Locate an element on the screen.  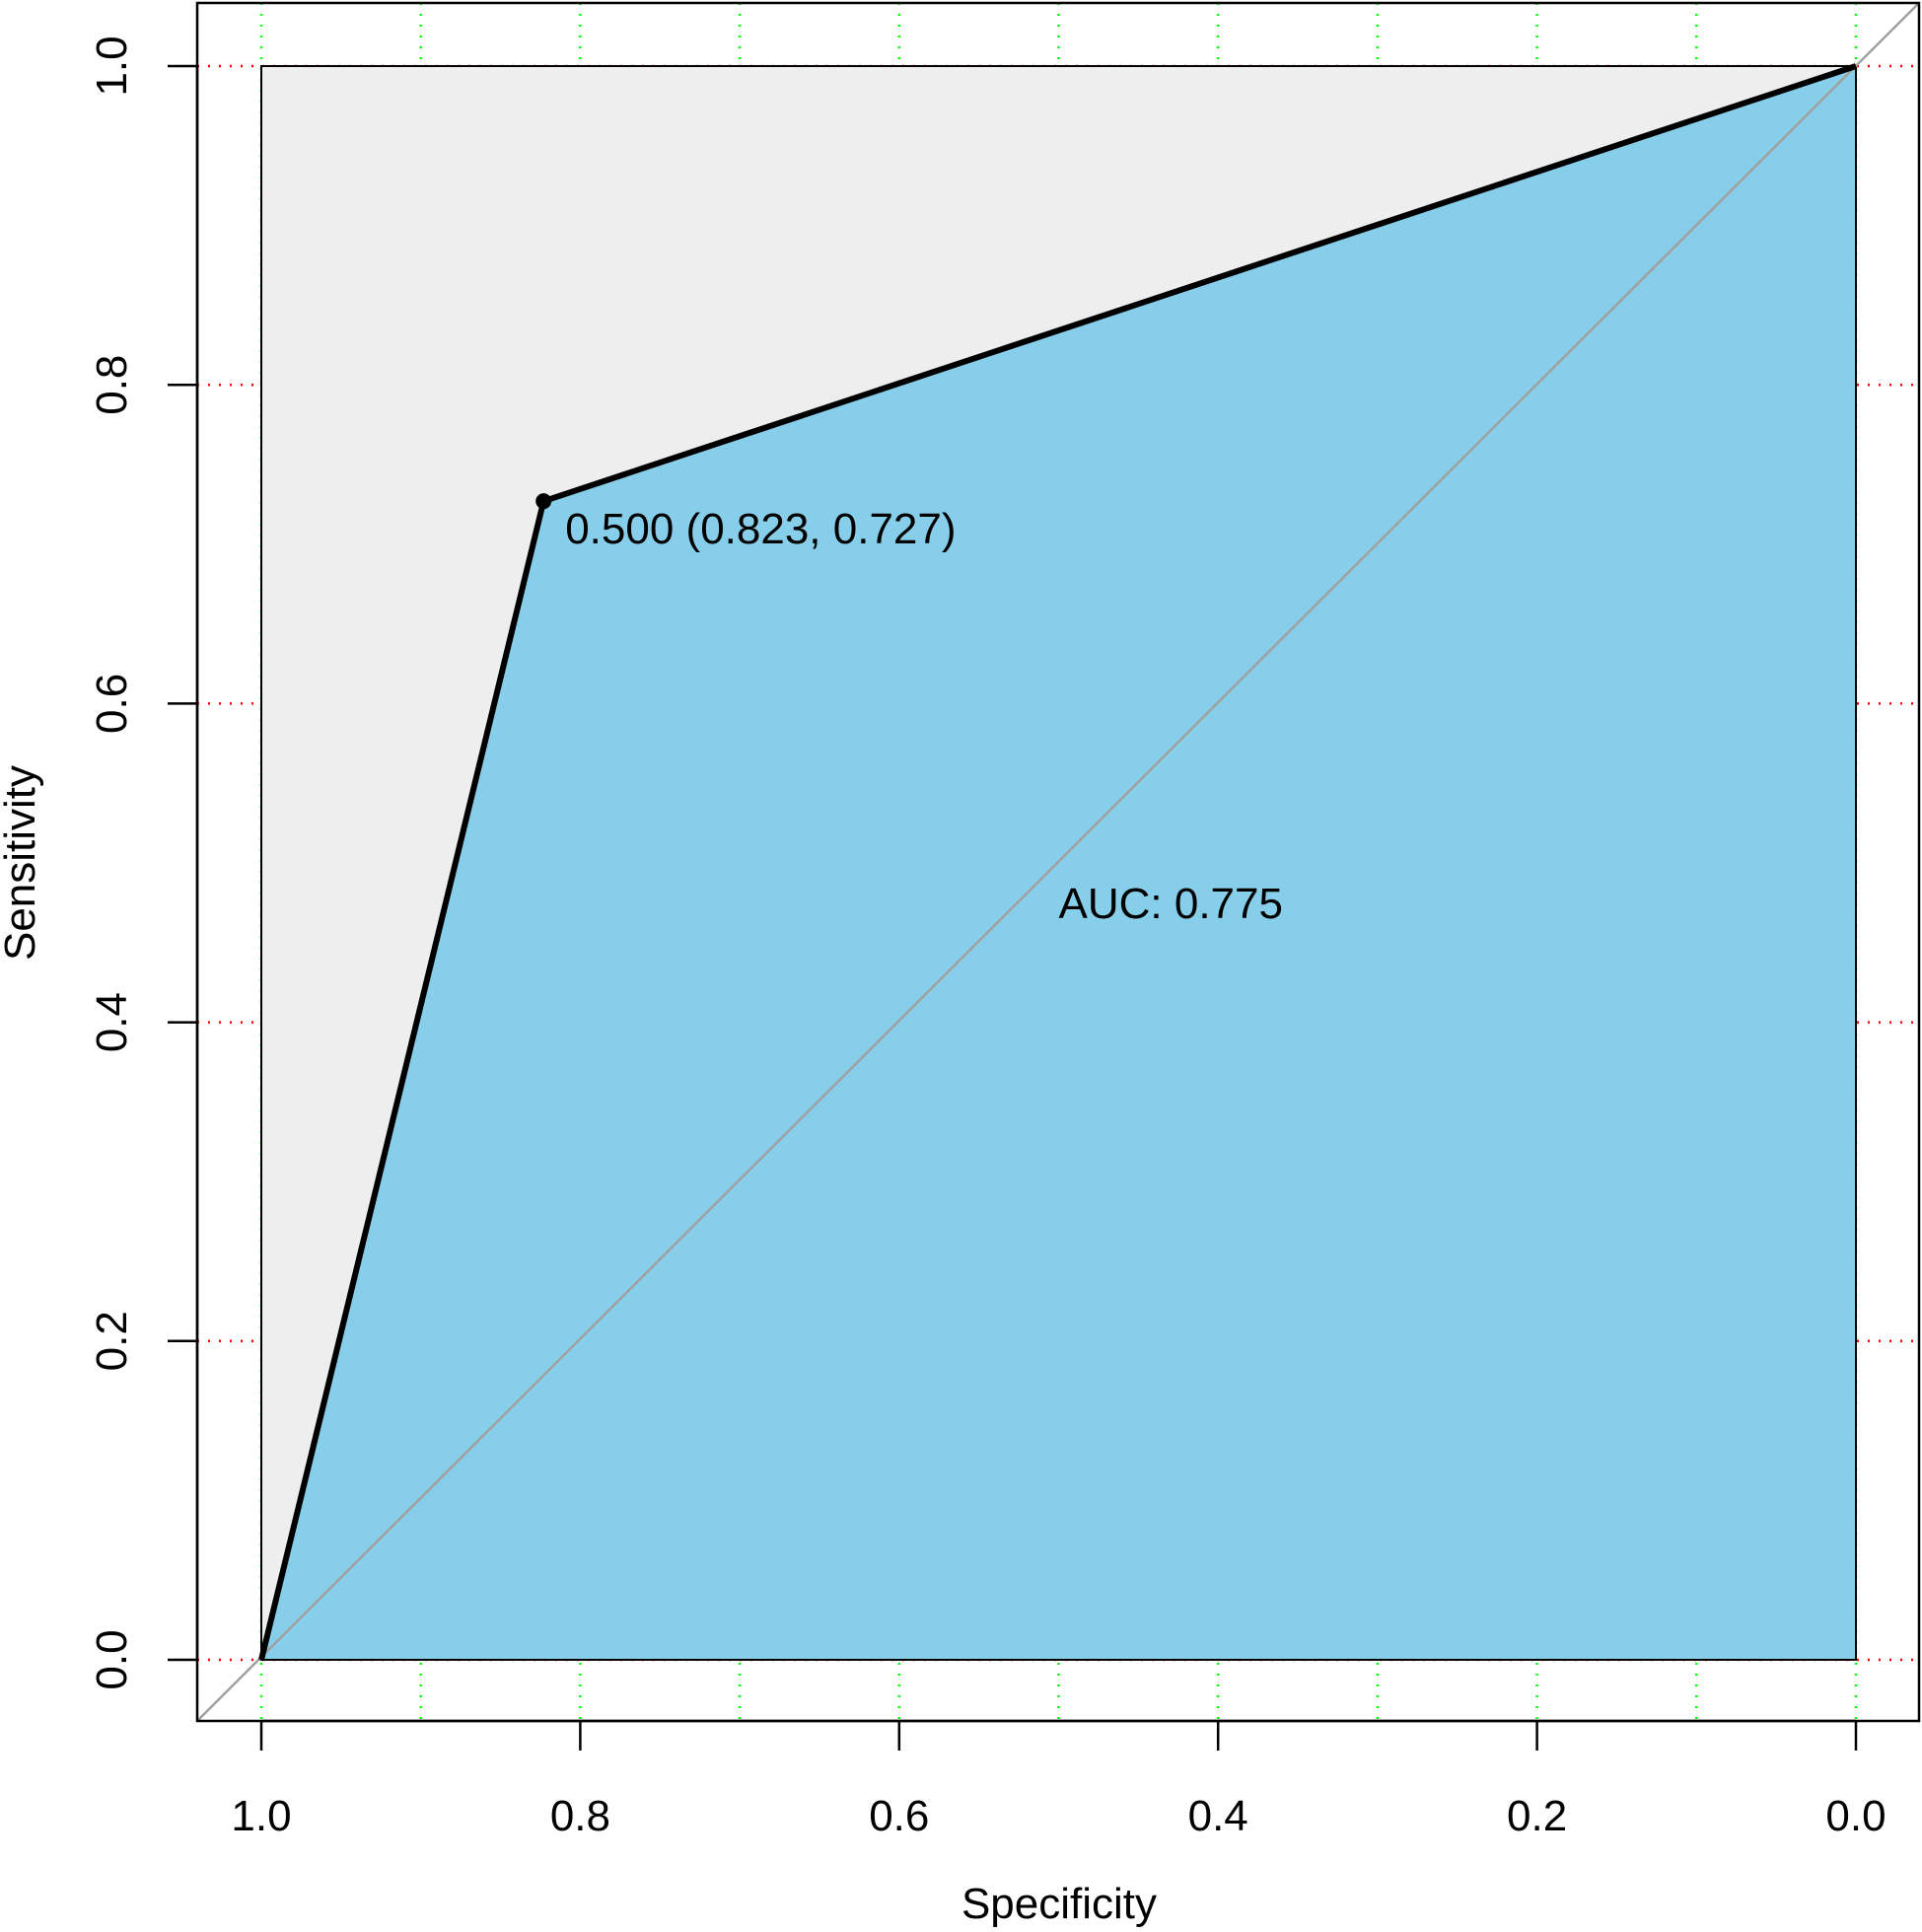
x-tick-label-5: 0.0 is located at coordinates (1855, 1816).